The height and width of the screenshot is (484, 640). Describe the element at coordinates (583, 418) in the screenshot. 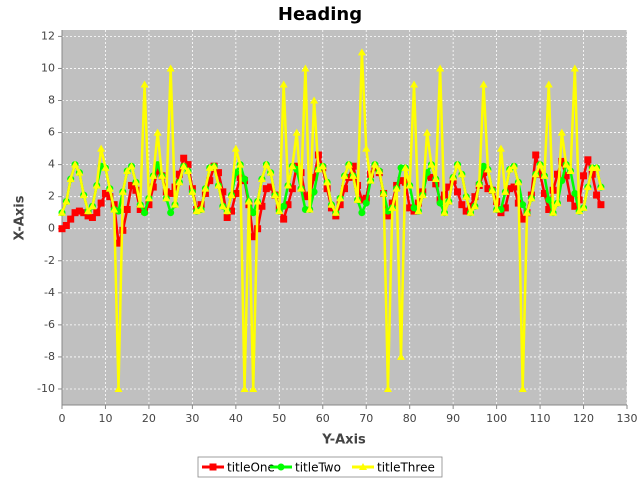

I see `x-tick-label: 120` at that location.